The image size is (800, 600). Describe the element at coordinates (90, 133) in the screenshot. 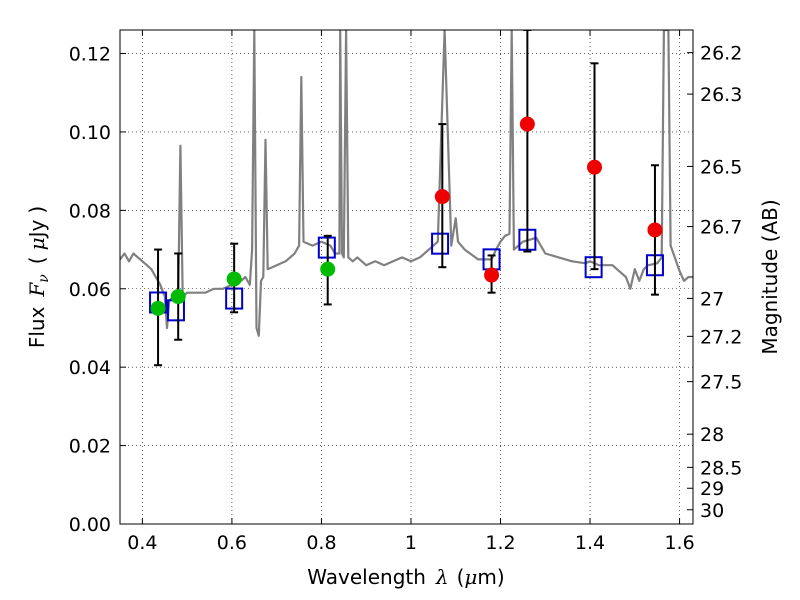

I see `y-tick-label: 0.10` at that location.